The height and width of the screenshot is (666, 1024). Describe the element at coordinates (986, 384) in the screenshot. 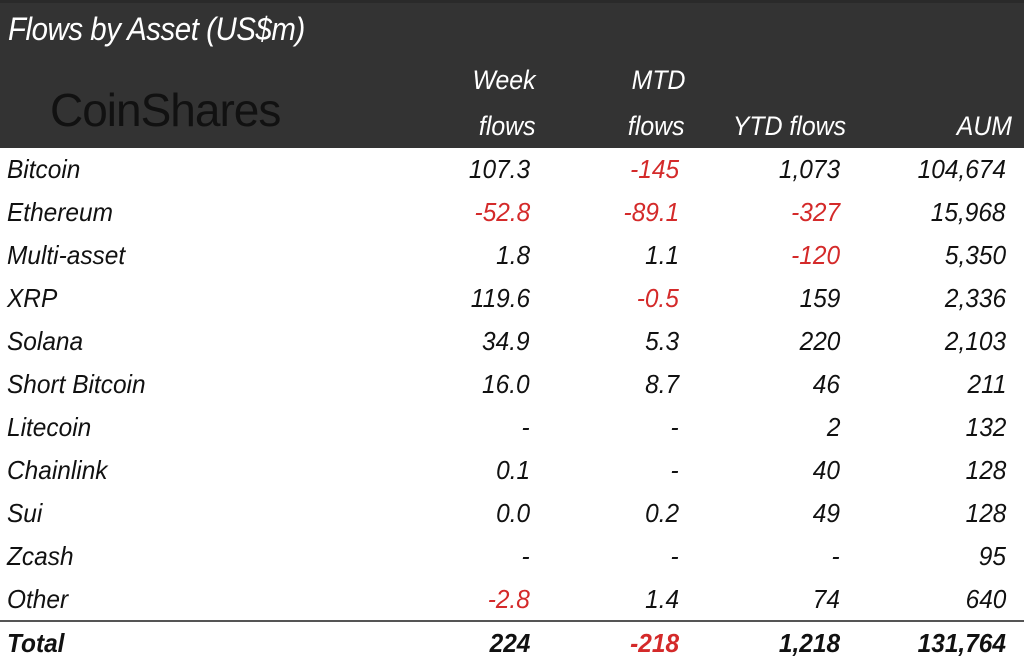

I see `aum-cell: 211` at that location.